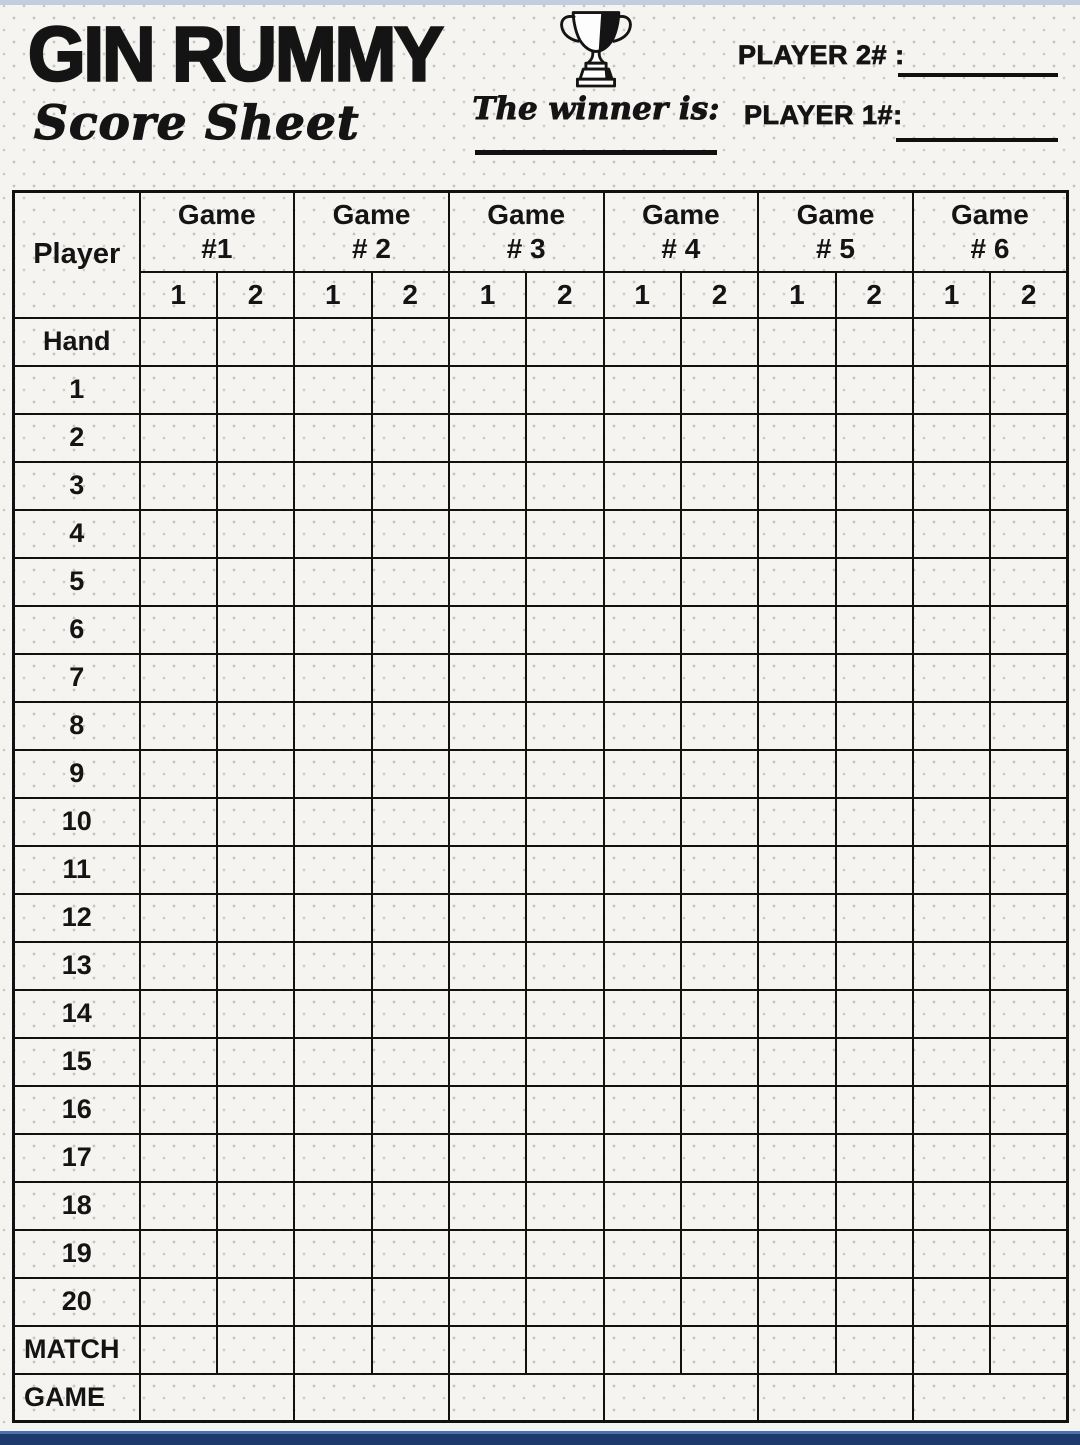 This screenshot has width=1080, height=1445. What do you see at coordinates (978, 75) in the screenshot?
I see `player2-name-line` at bounding box center [978, 75].